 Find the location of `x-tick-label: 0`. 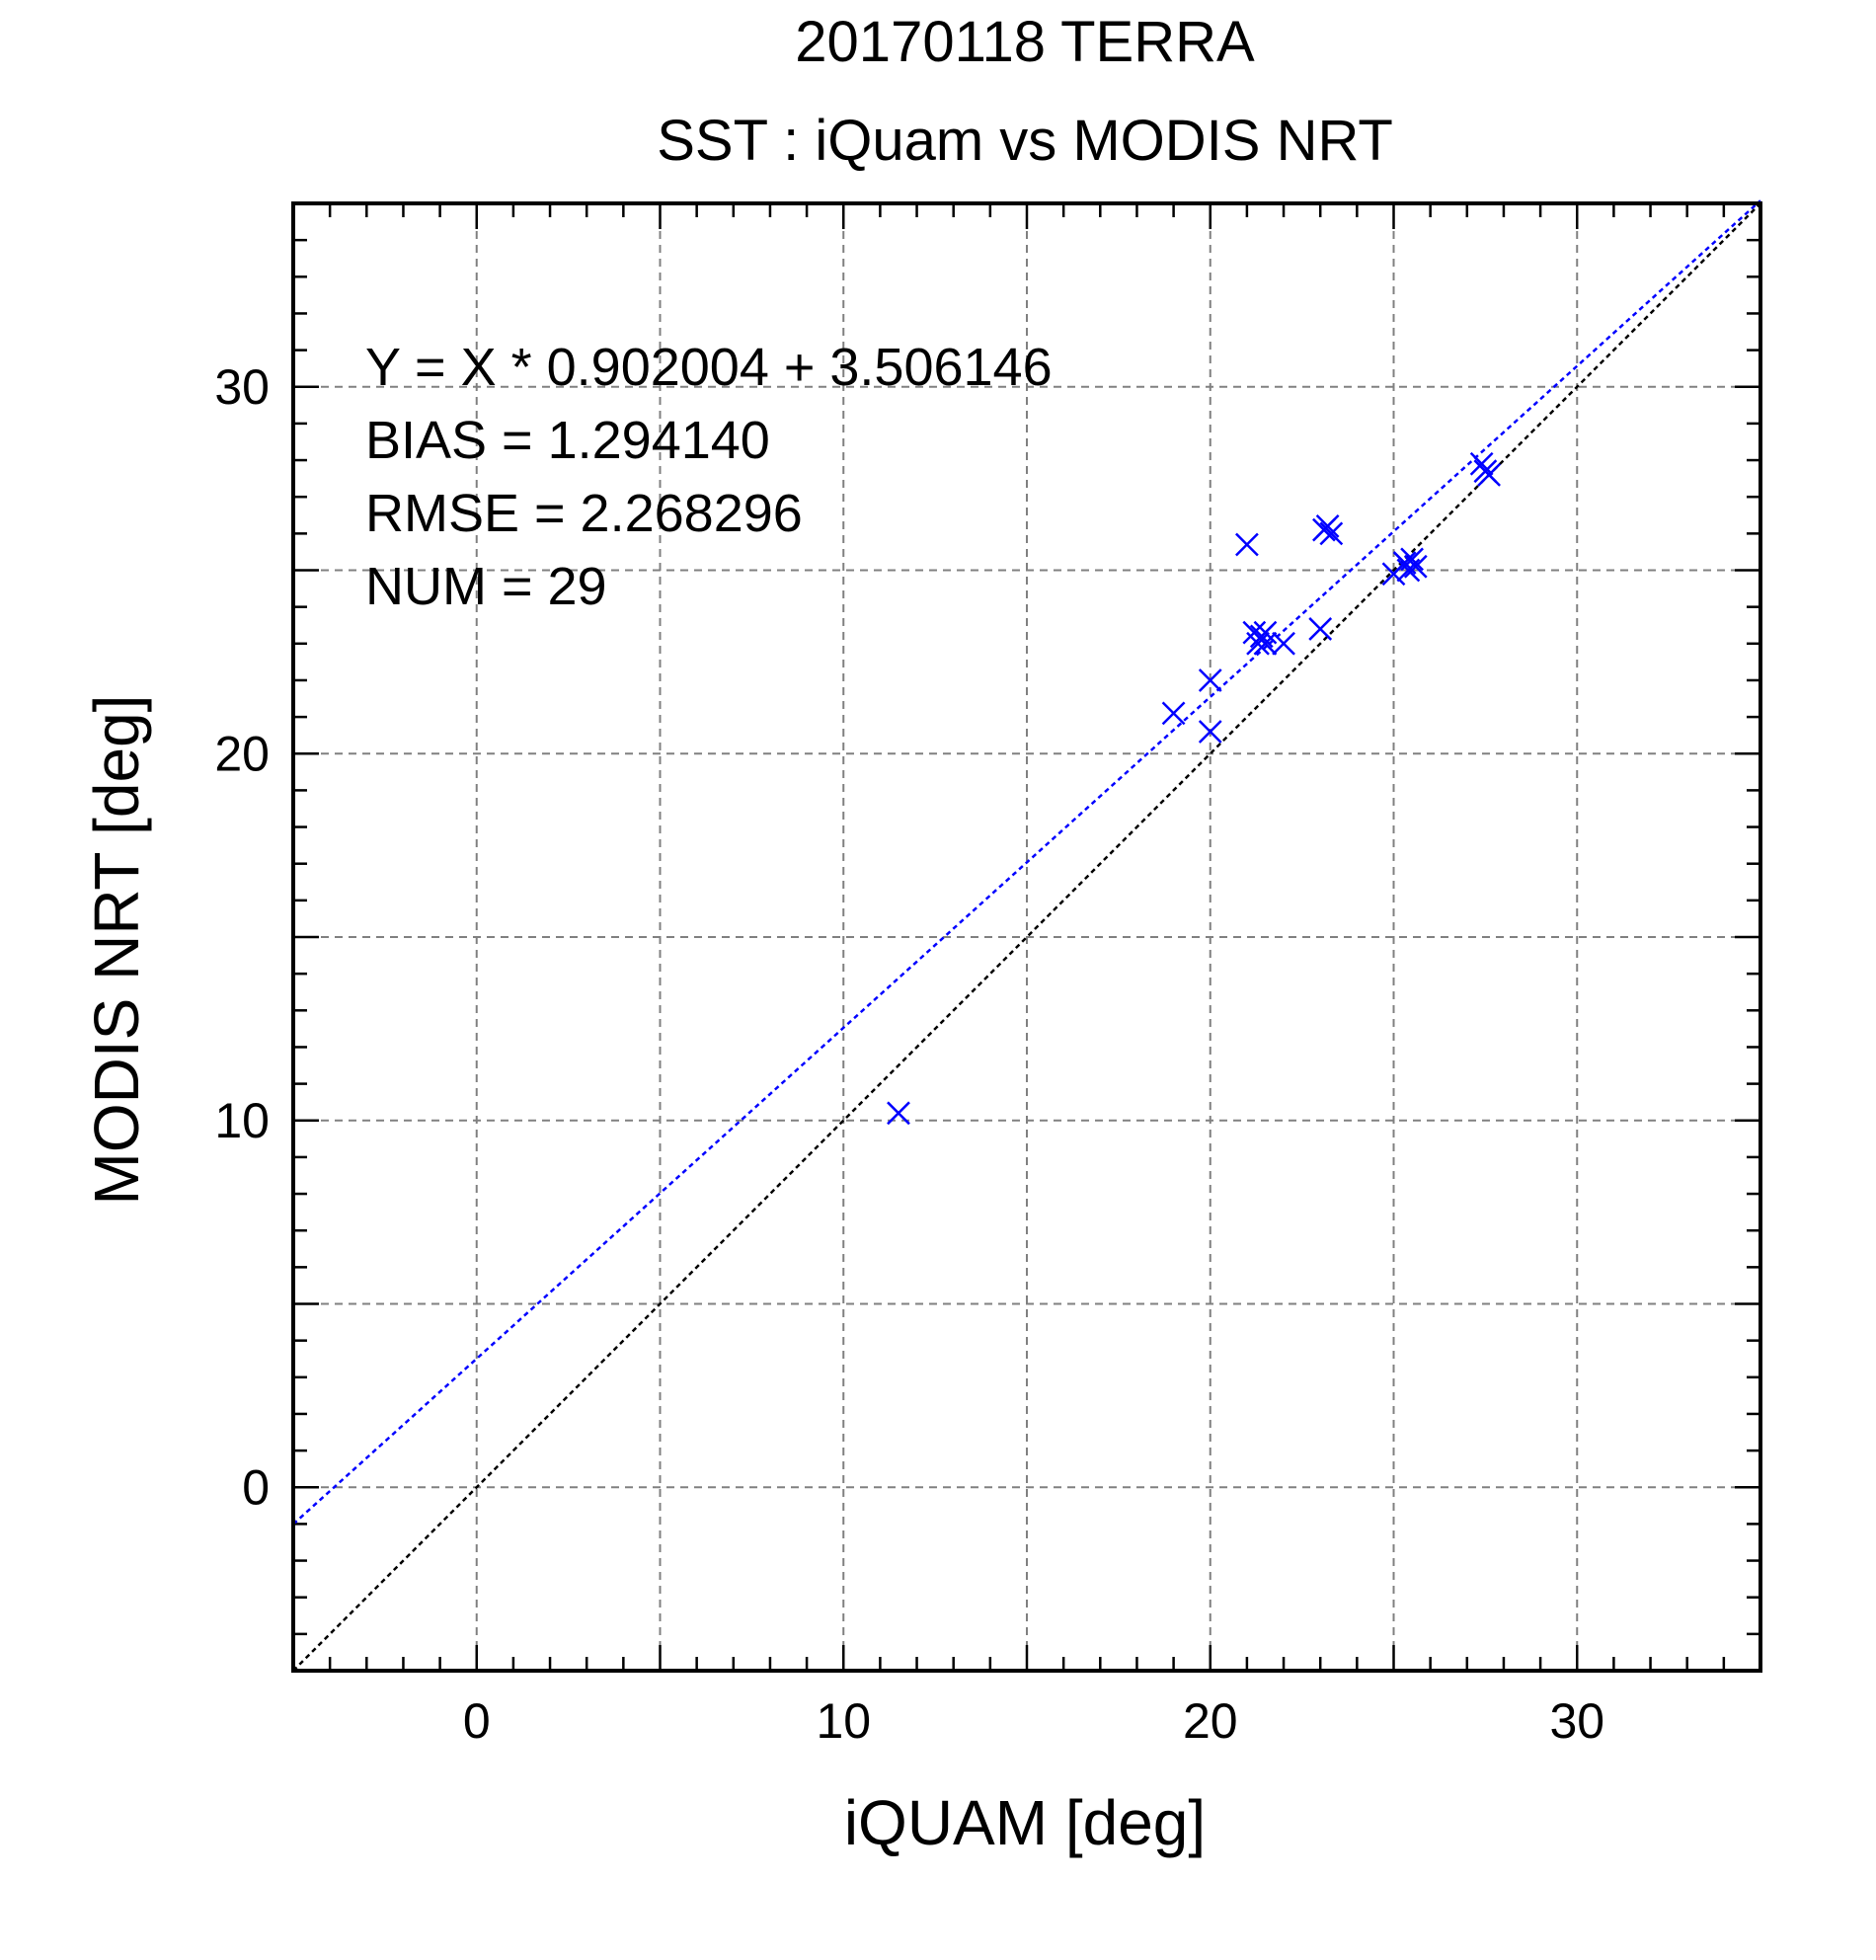

x-tick-label: 0 is located at coordinates (477, 1721).